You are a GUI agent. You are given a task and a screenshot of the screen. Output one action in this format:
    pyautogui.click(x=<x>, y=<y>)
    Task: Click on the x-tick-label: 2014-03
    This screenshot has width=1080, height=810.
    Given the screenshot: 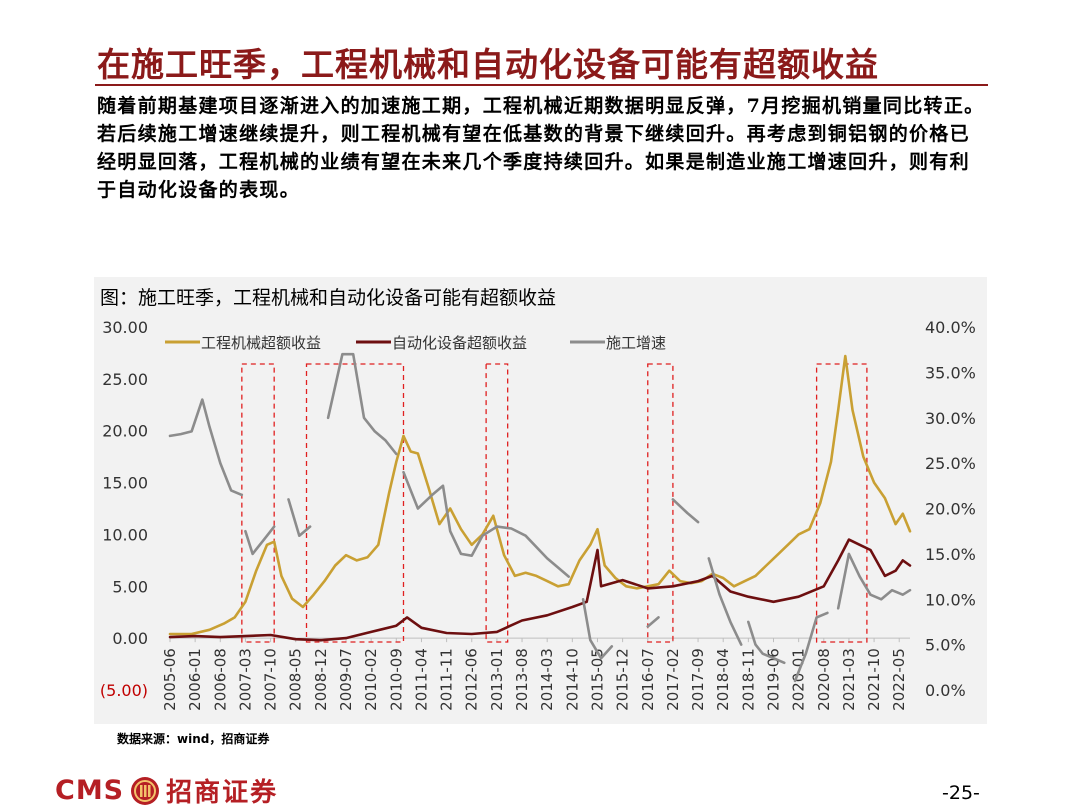 What is the action you would take?
    pyautogui.click(x=547, y=679)
    